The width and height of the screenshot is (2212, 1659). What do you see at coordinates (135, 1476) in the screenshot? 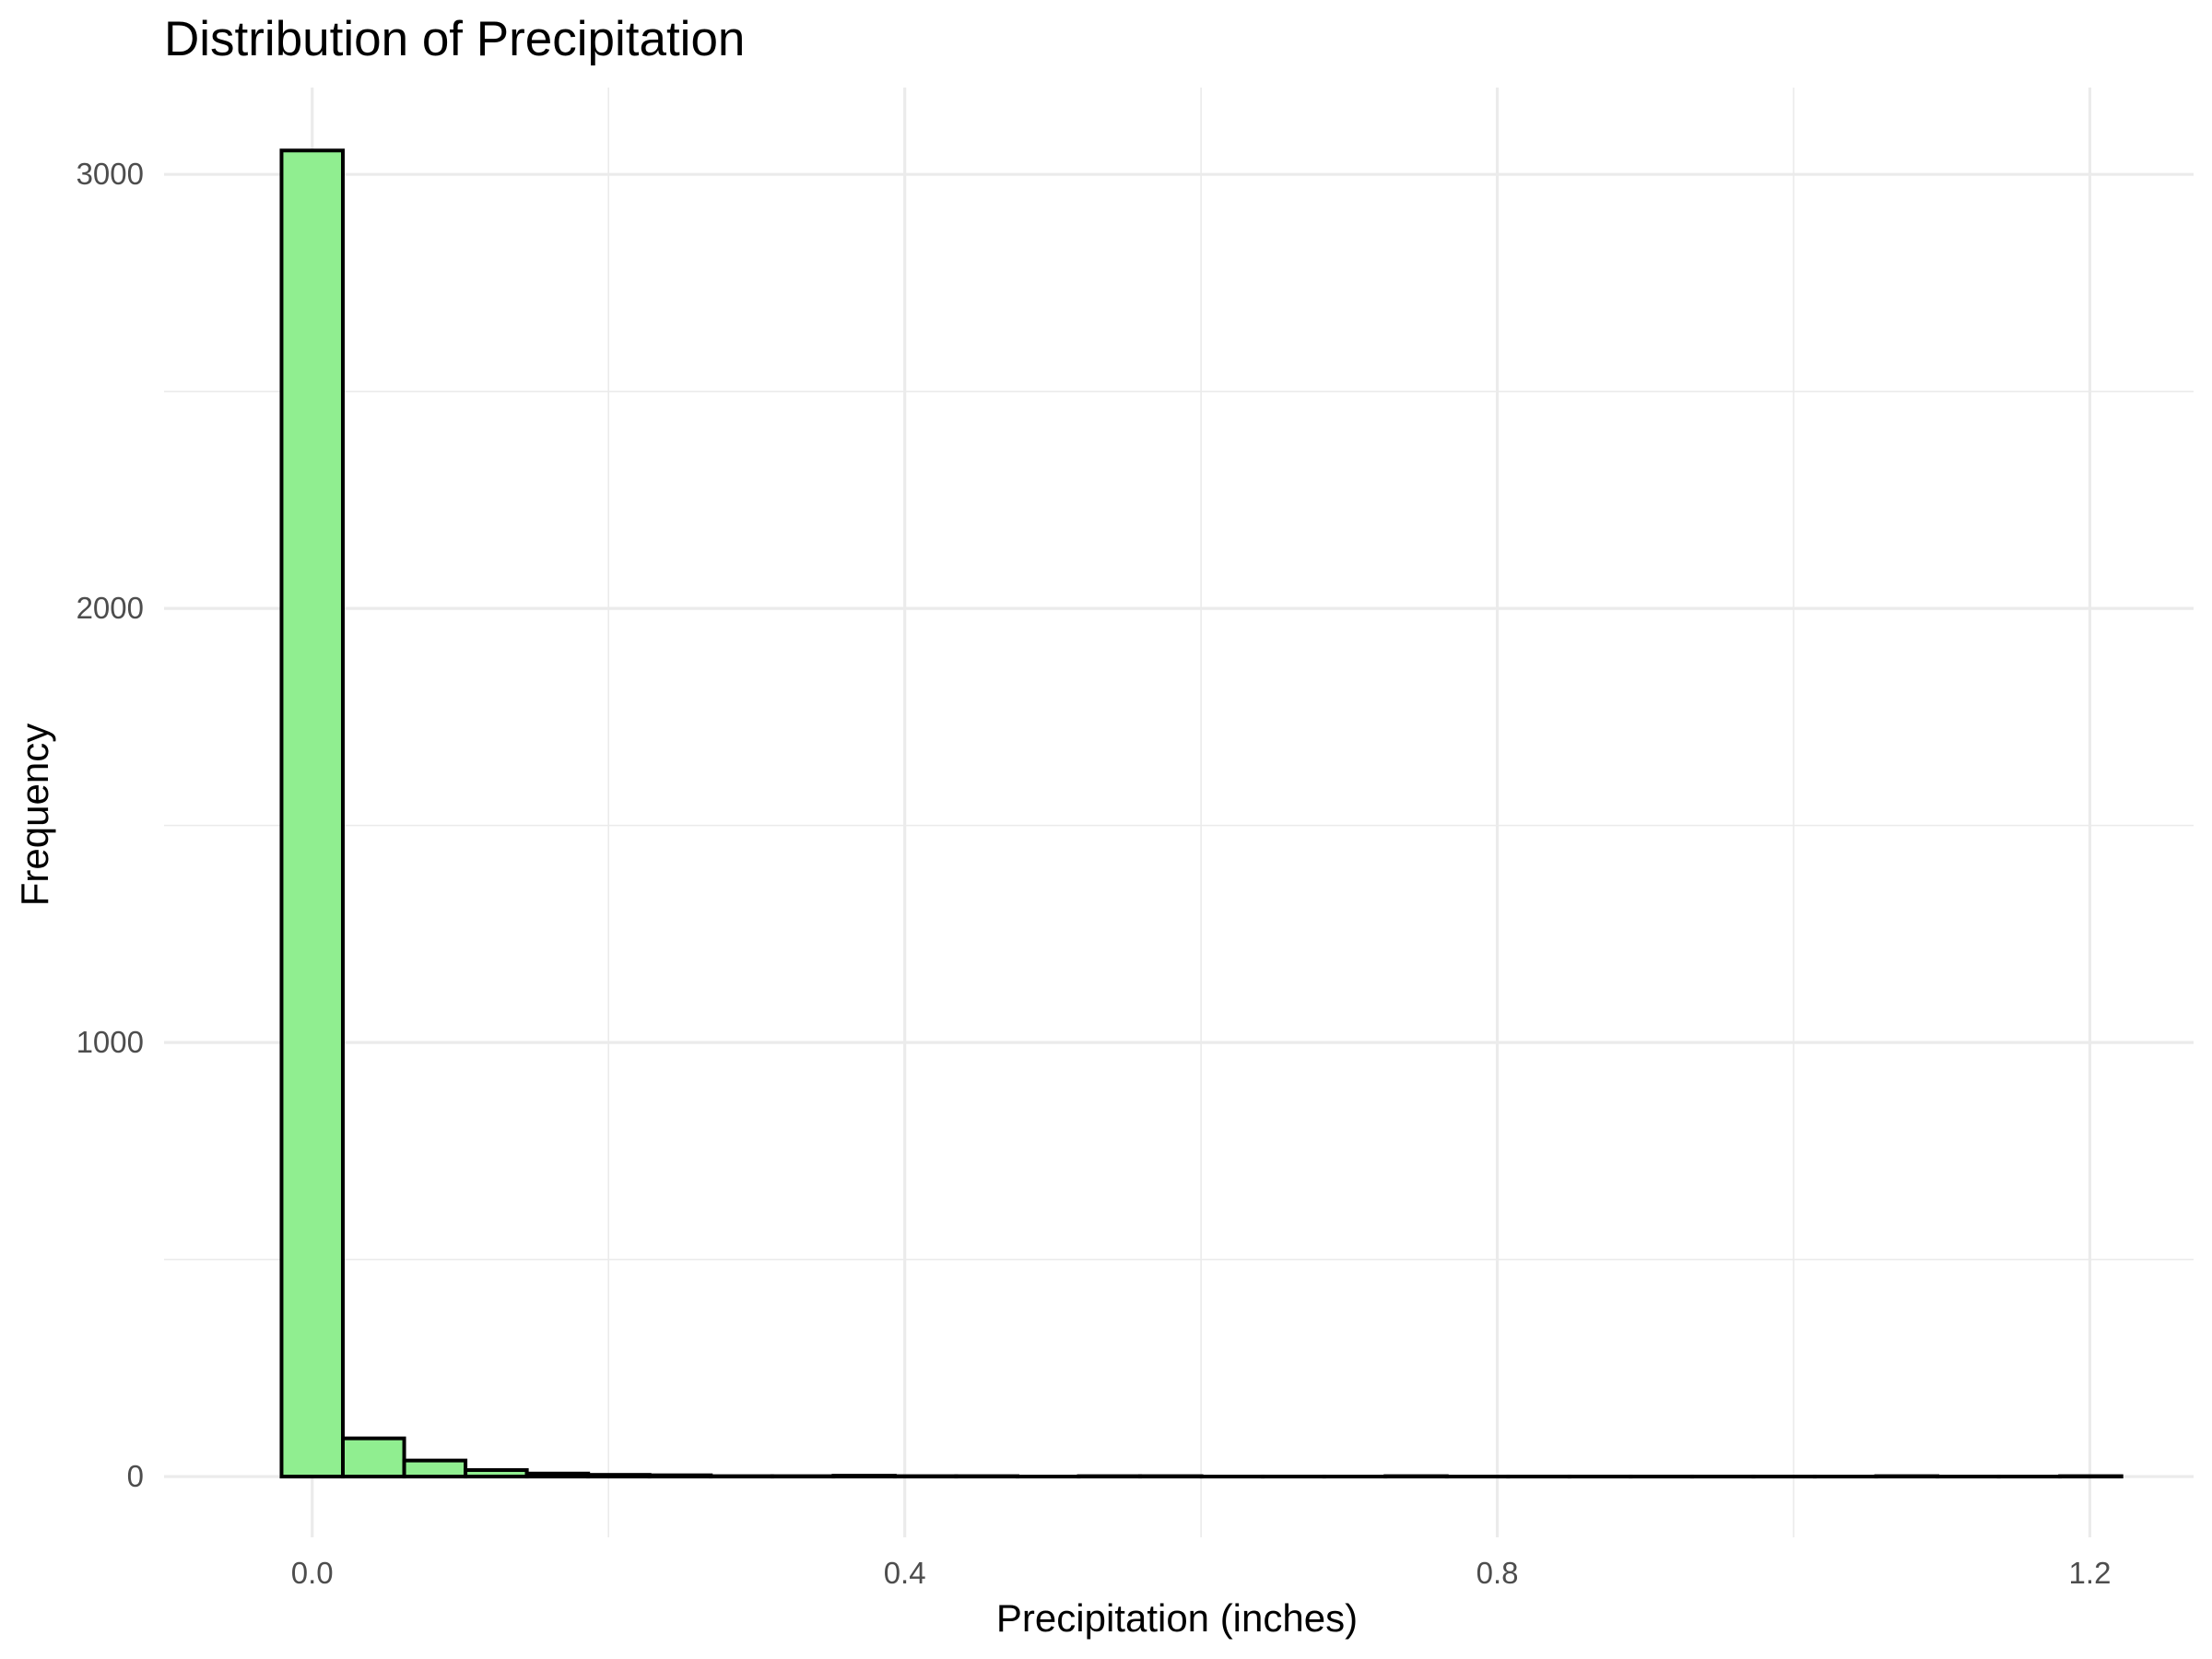
I see `y-tick-label: 0` at bounding box center [135, 1476].